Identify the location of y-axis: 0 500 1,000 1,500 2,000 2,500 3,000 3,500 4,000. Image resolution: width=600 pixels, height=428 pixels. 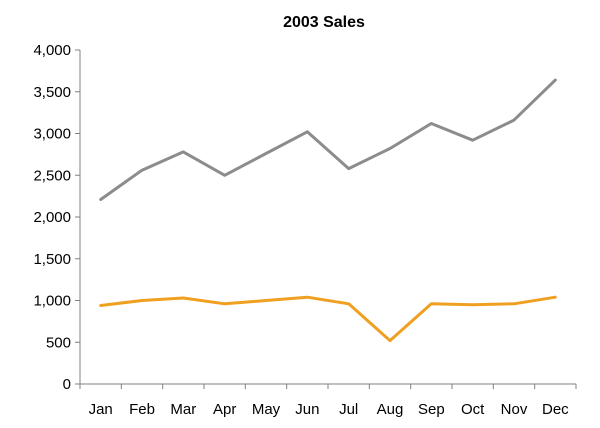
(57, 217).